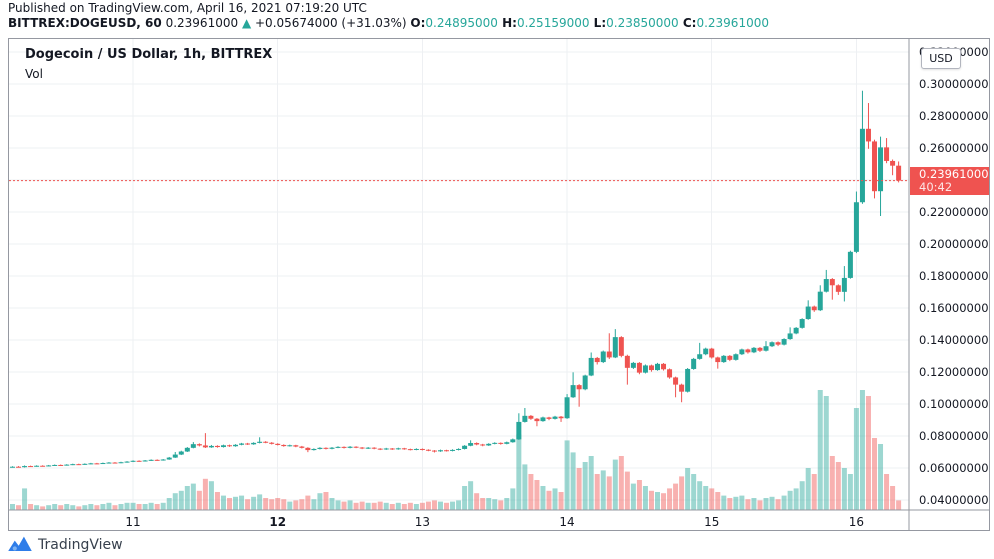 This screenshot has width=994, height=559. I want to click on price-tick-label: 0.06000000, so click(954, 468).